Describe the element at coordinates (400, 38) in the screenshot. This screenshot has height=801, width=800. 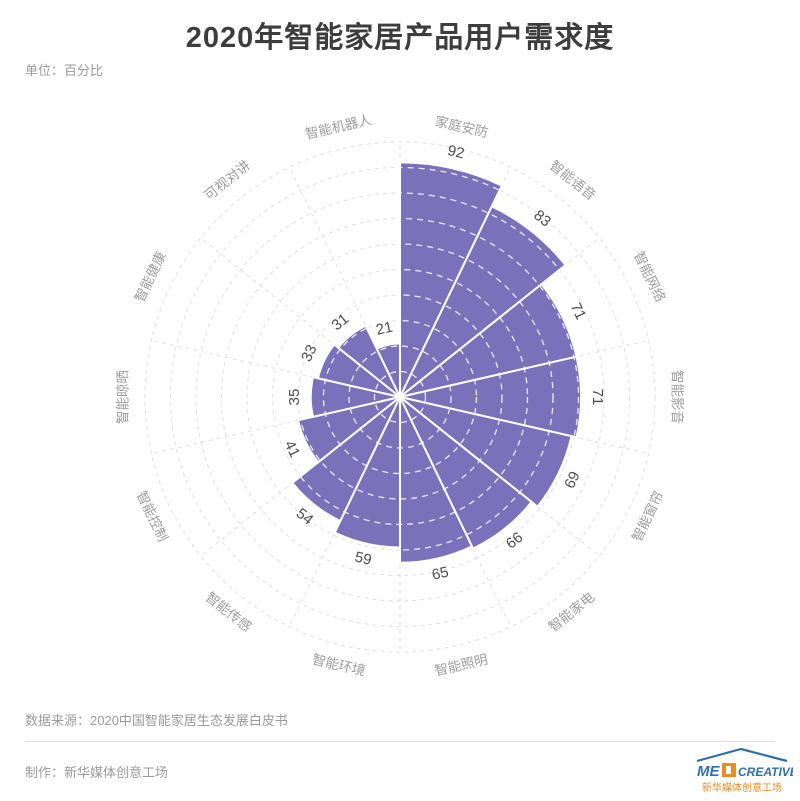
I see `page-title: 2020年智能家居产品用户需求度` at that location.